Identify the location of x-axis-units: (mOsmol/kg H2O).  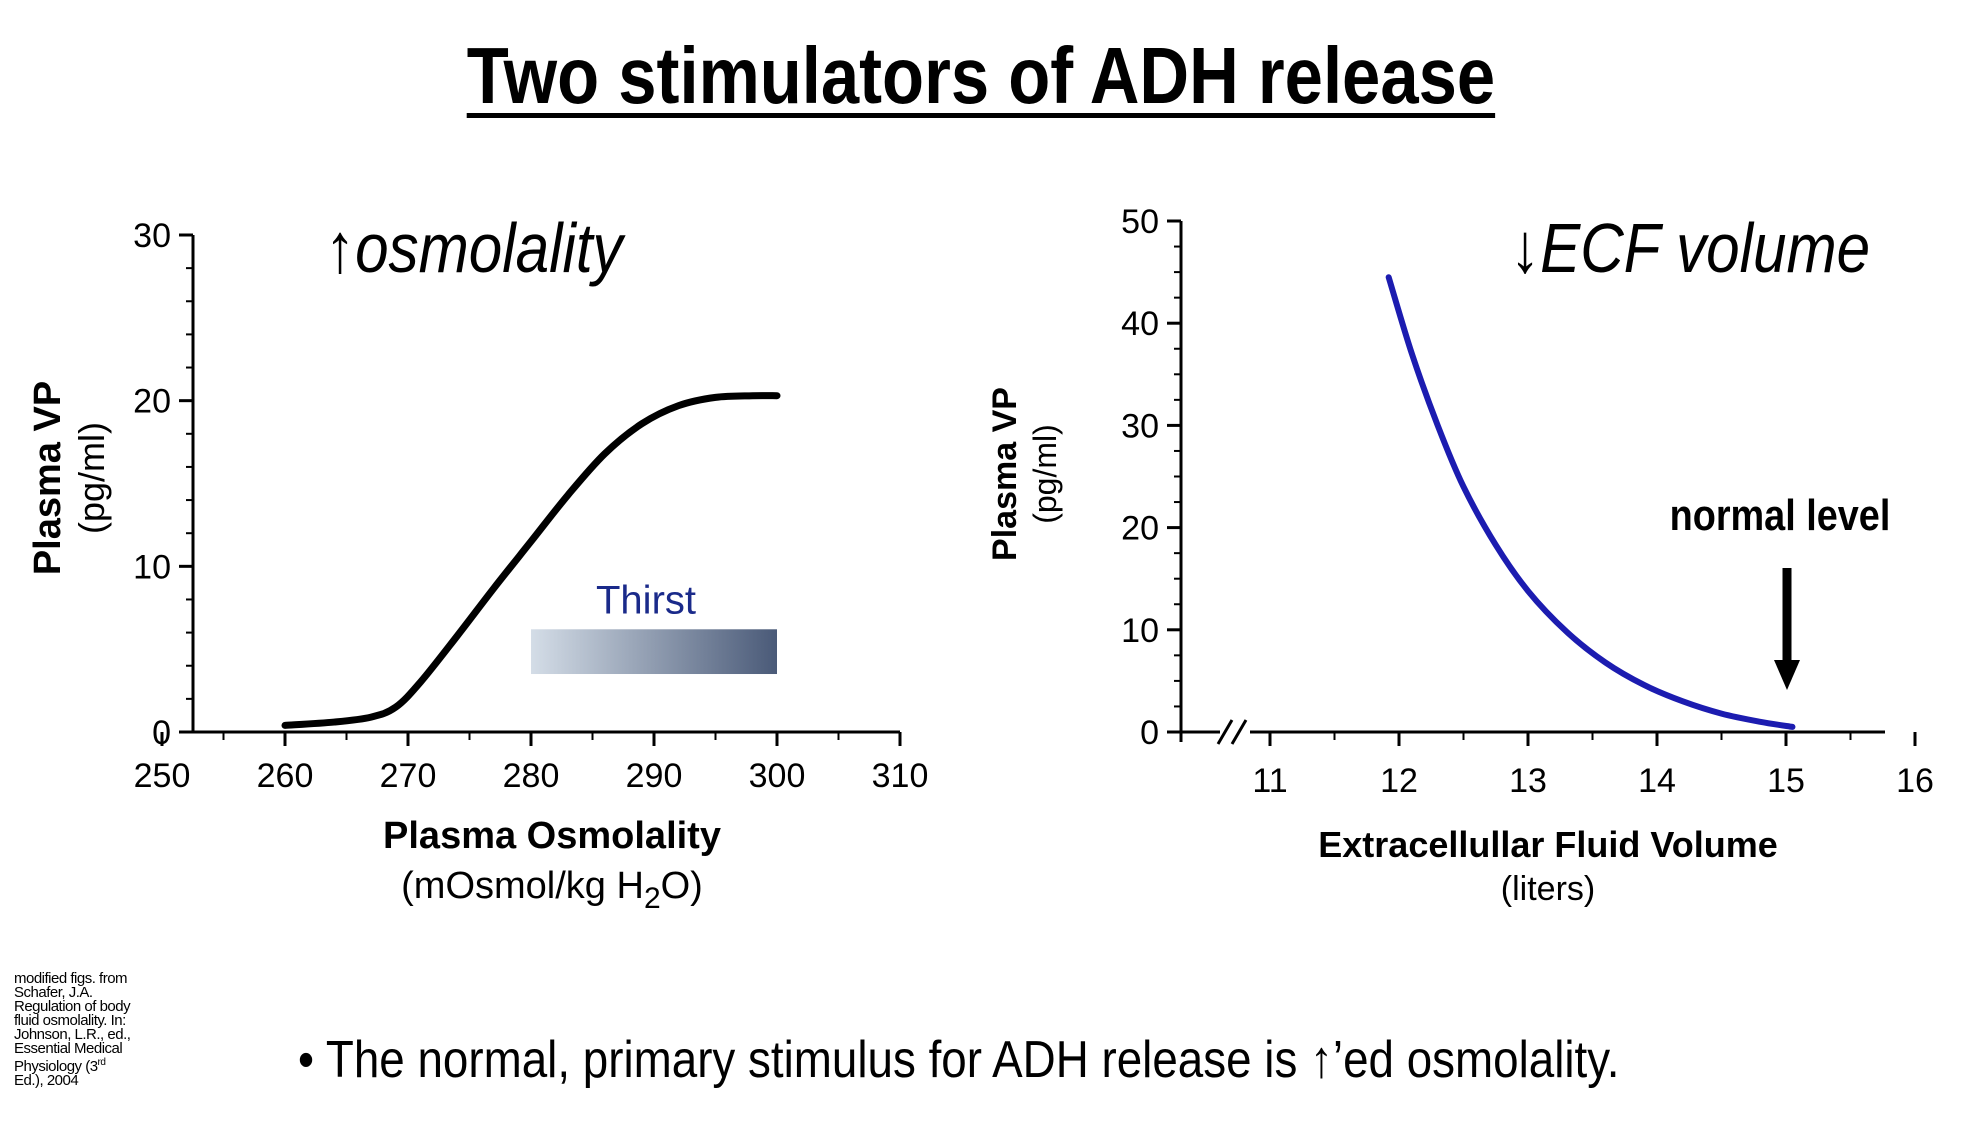
(552, 890).